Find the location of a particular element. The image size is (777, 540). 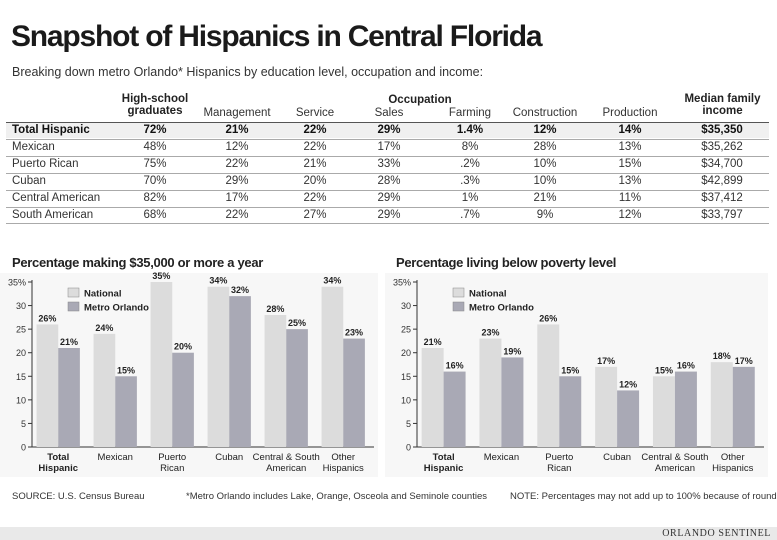

occupation-cell: 27% is located at coordinates (315, 215).